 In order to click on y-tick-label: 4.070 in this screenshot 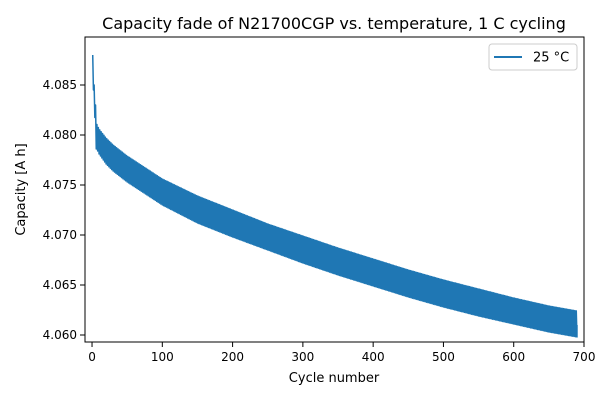, I will do `click(60, 235)`.